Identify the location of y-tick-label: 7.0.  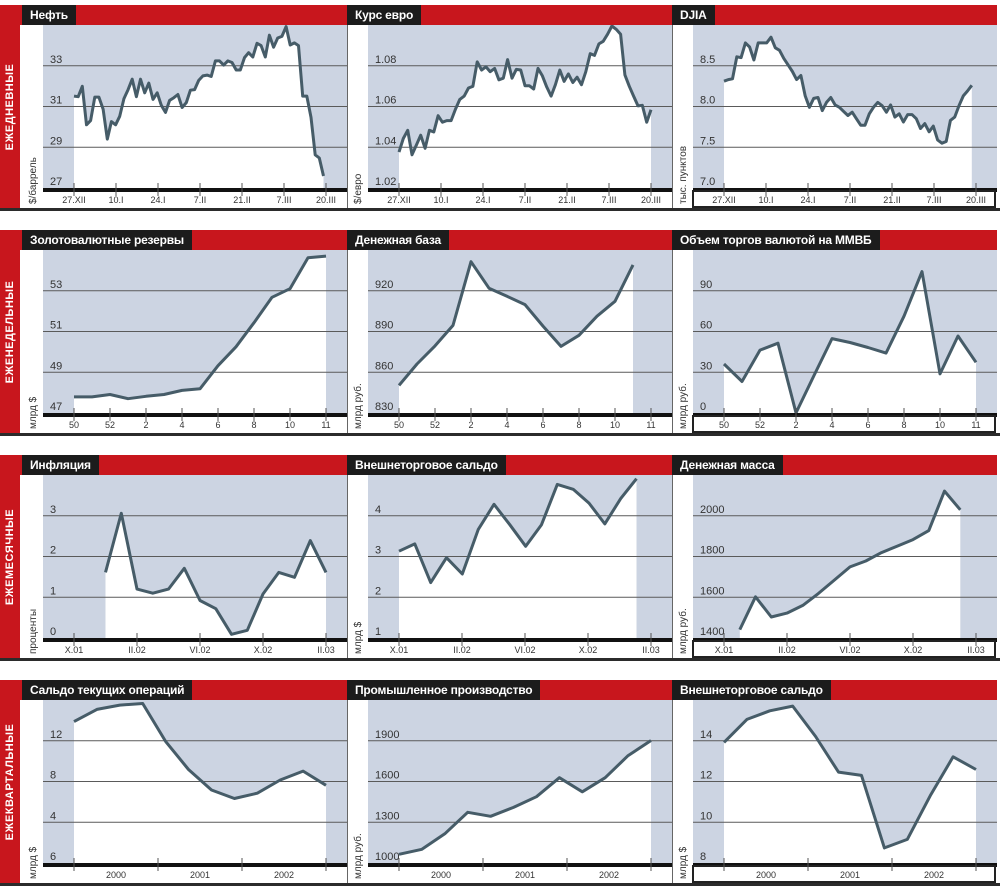
(707, 182).